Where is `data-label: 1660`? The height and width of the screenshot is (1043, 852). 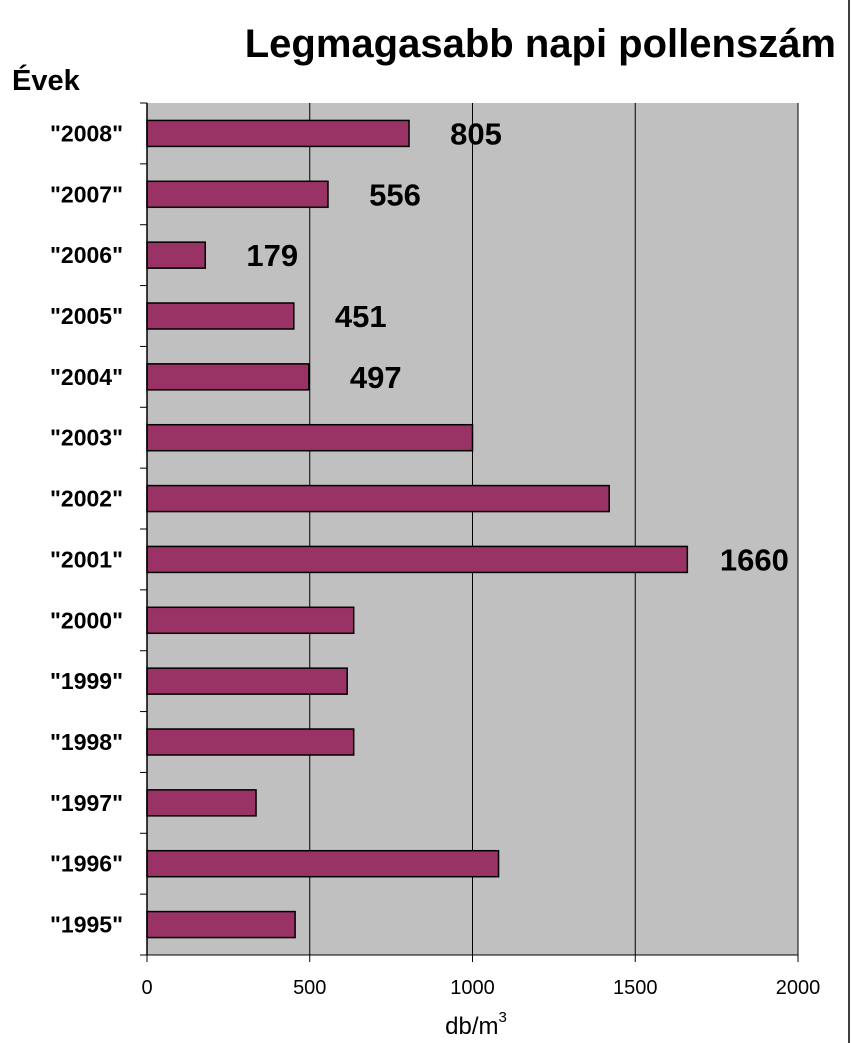
data-label: 1660 is located at coordinates (754, 559).